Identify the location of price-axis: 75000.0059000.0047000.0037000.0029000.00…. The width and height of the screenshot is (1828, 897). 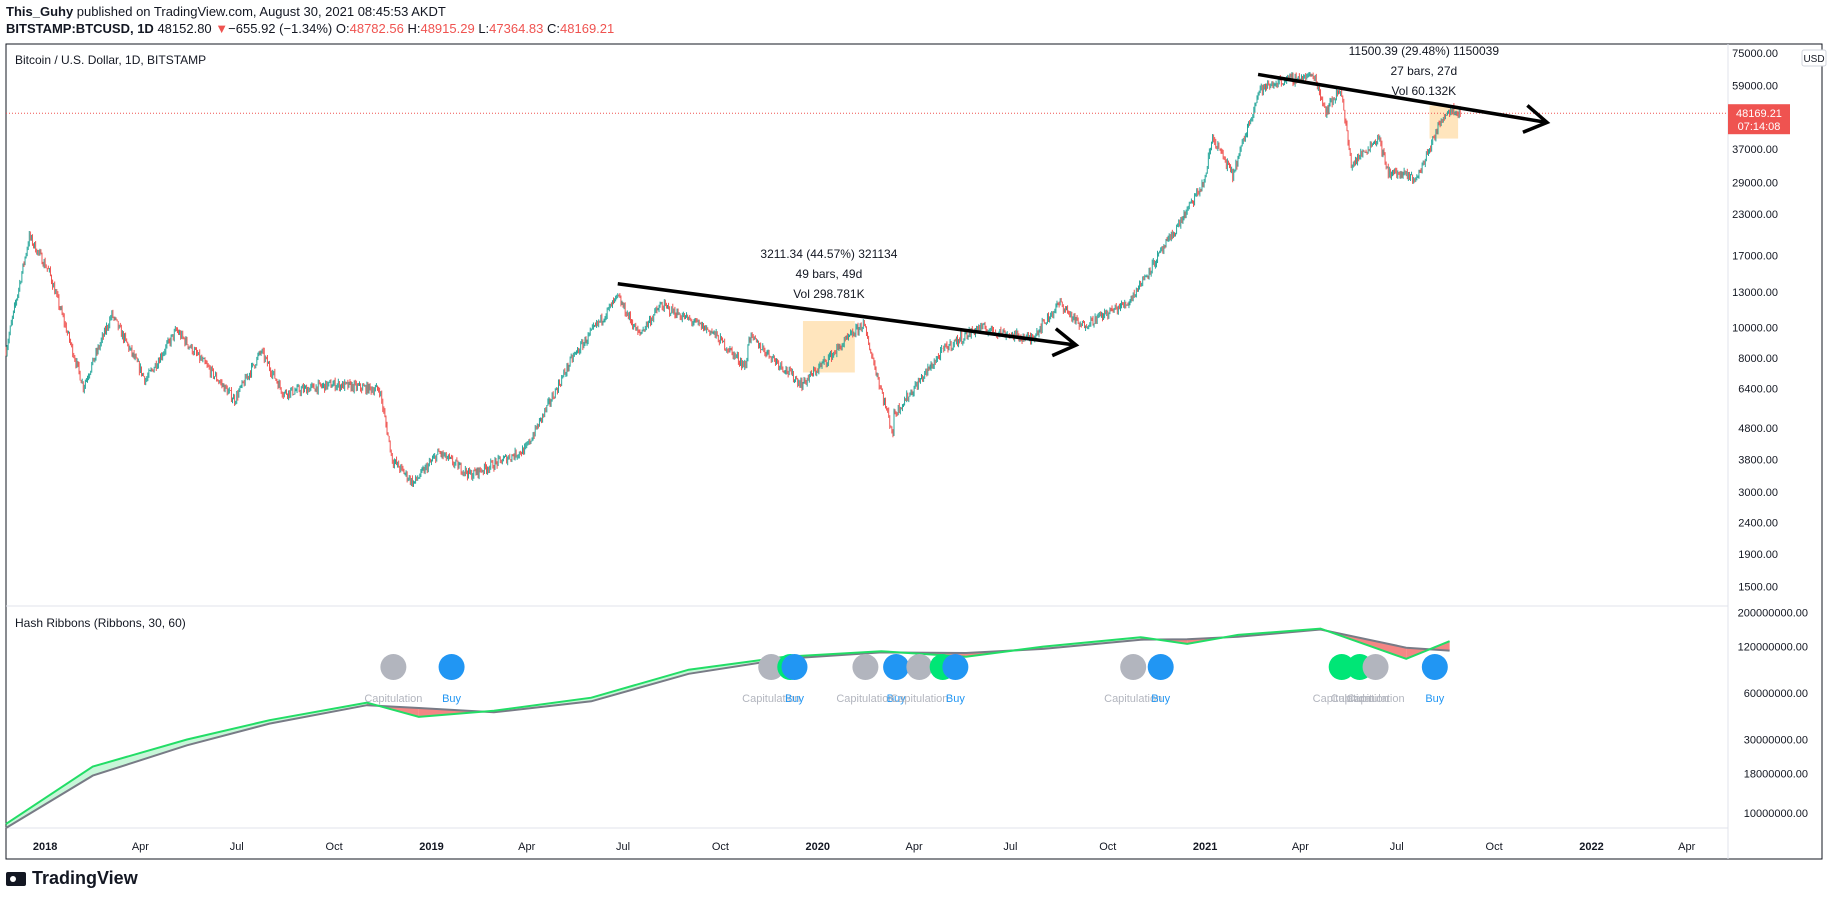
(1759, 321).